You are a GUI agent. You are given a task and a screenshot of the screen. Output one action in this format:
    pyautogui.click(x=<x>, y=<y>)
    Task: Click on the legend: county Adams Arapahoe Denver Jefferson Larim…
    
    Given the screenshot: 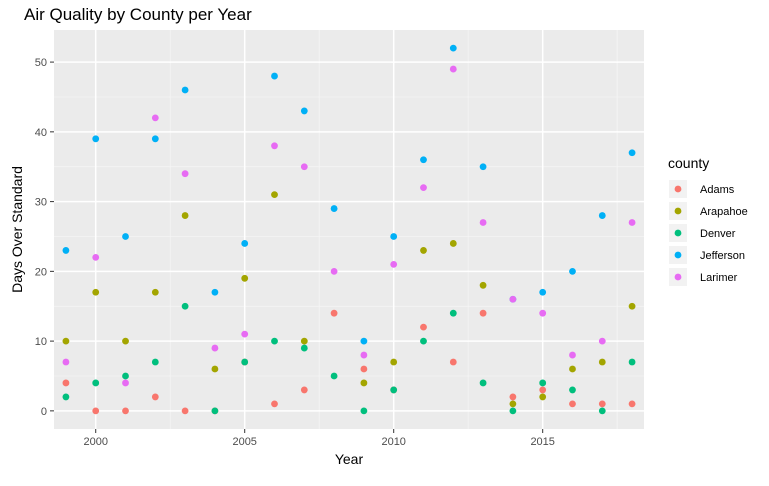 What is the action you would take?
    pyautogui.click(x=708, y=220)
    